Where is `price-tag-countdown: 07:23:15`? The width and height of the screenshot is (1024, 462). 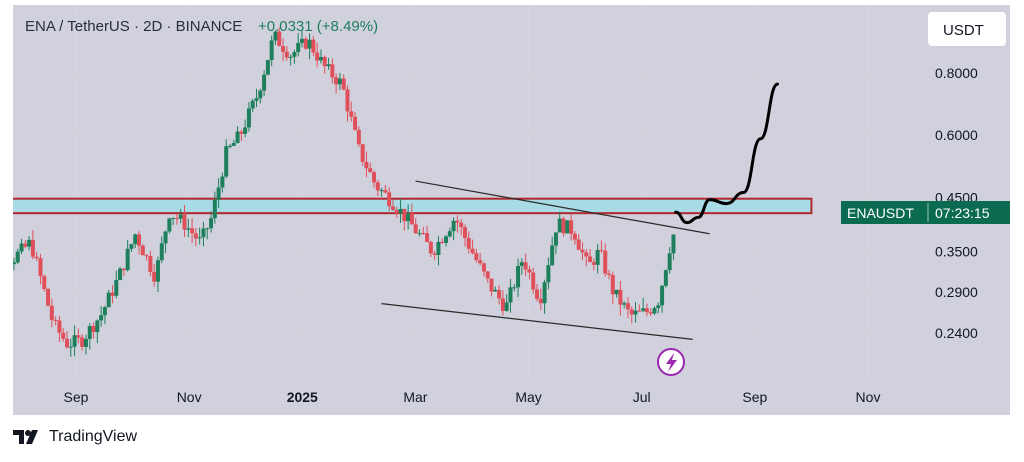
price-tag-countdown: 07:23:15 is located at coordinates (962, 213).